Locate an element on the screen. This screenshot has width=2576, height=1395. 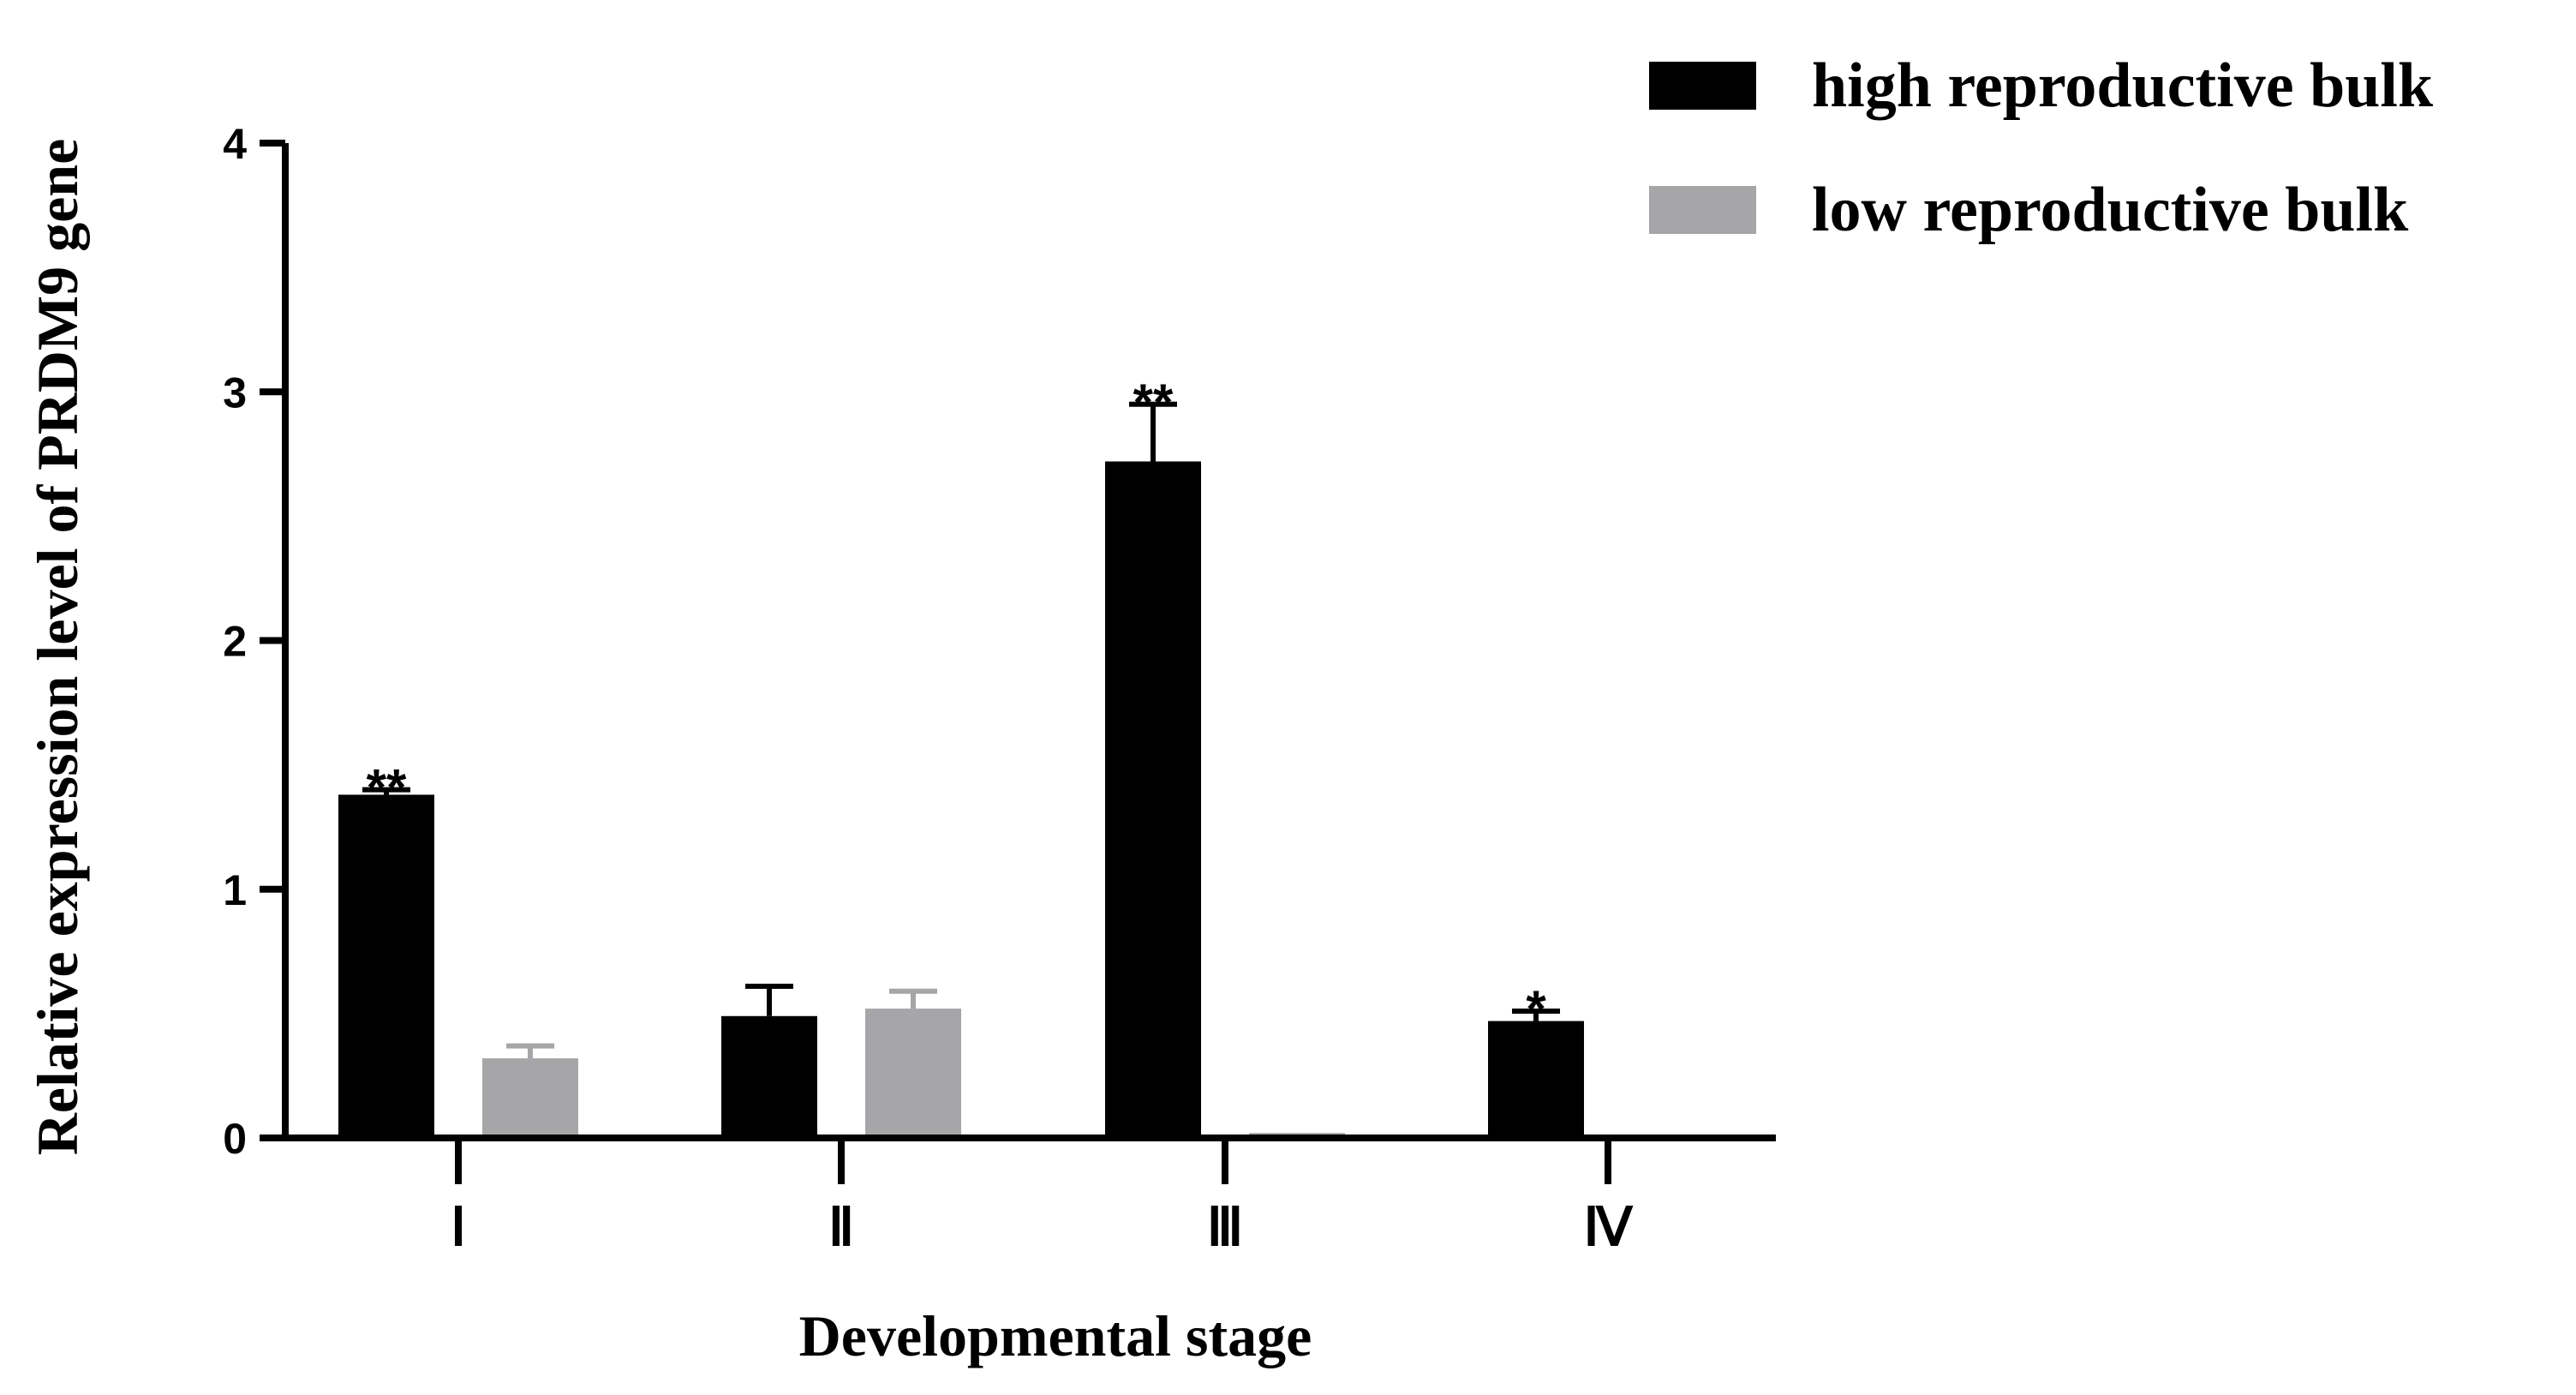
legend-label: low reproductive bulk is located at coordinates (2110, 210).